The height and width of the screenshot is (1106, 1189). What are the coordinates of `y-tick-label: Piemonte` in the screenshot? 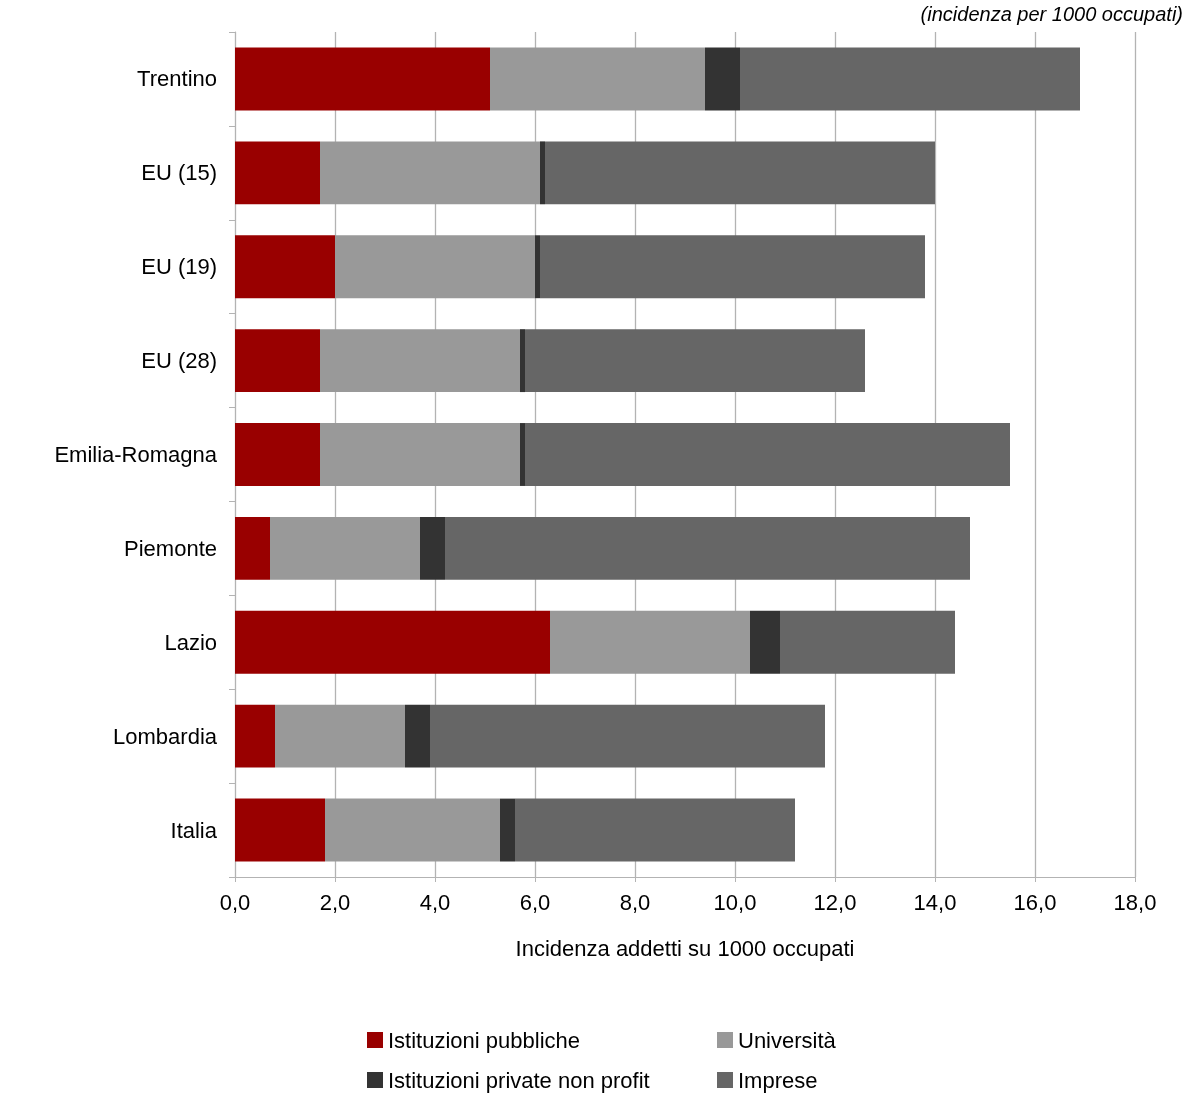 It's located at (170, 548).